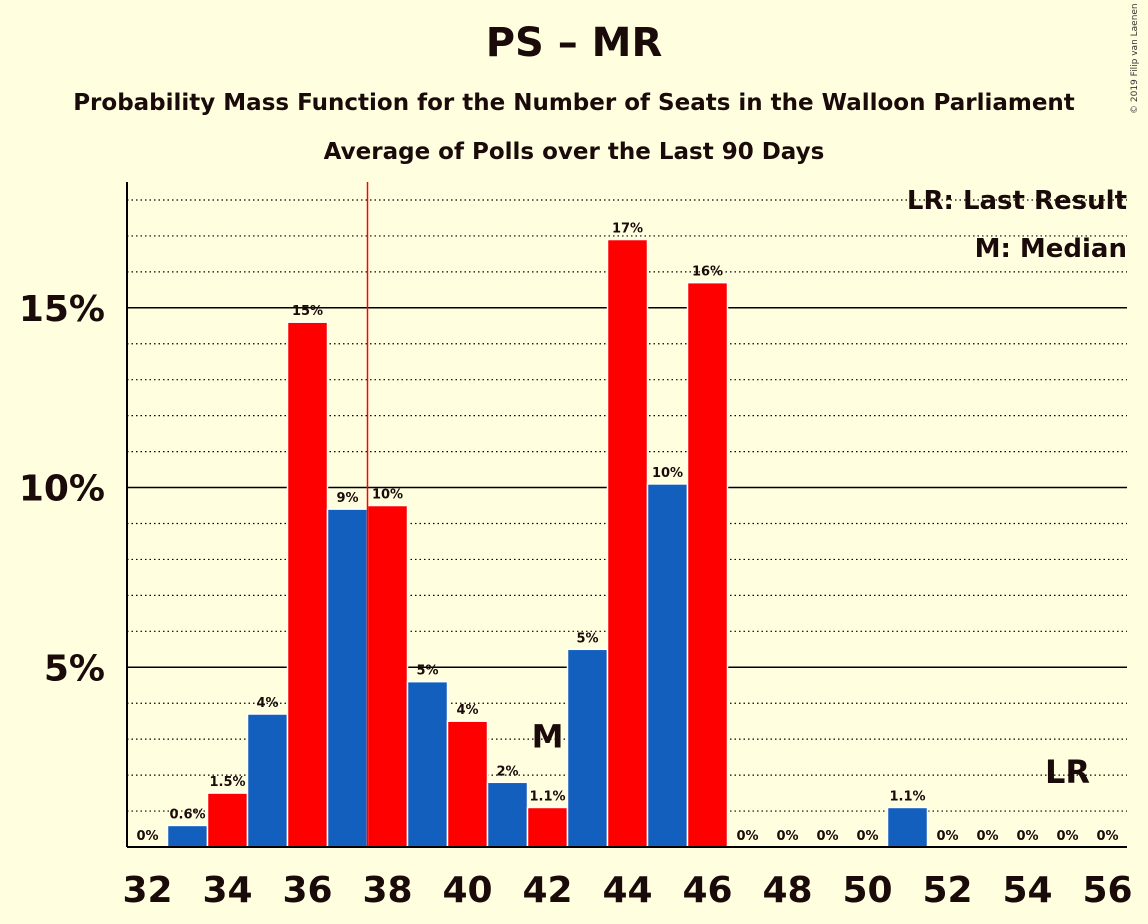  What do you see at coordinates (547, 890) in the screenshot?
I see `x-tick-label: 42` at bounding box center [547, 890].